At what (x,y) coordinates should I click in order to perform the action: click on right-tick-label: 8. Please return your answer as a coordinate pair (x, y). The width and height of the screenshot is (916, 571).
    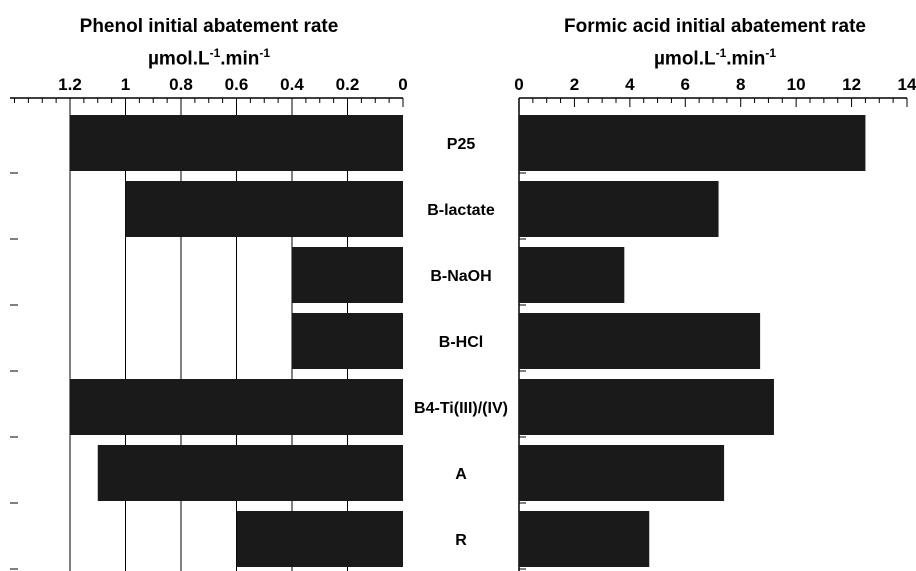
    Looking at the image, I should click on (740, 84).